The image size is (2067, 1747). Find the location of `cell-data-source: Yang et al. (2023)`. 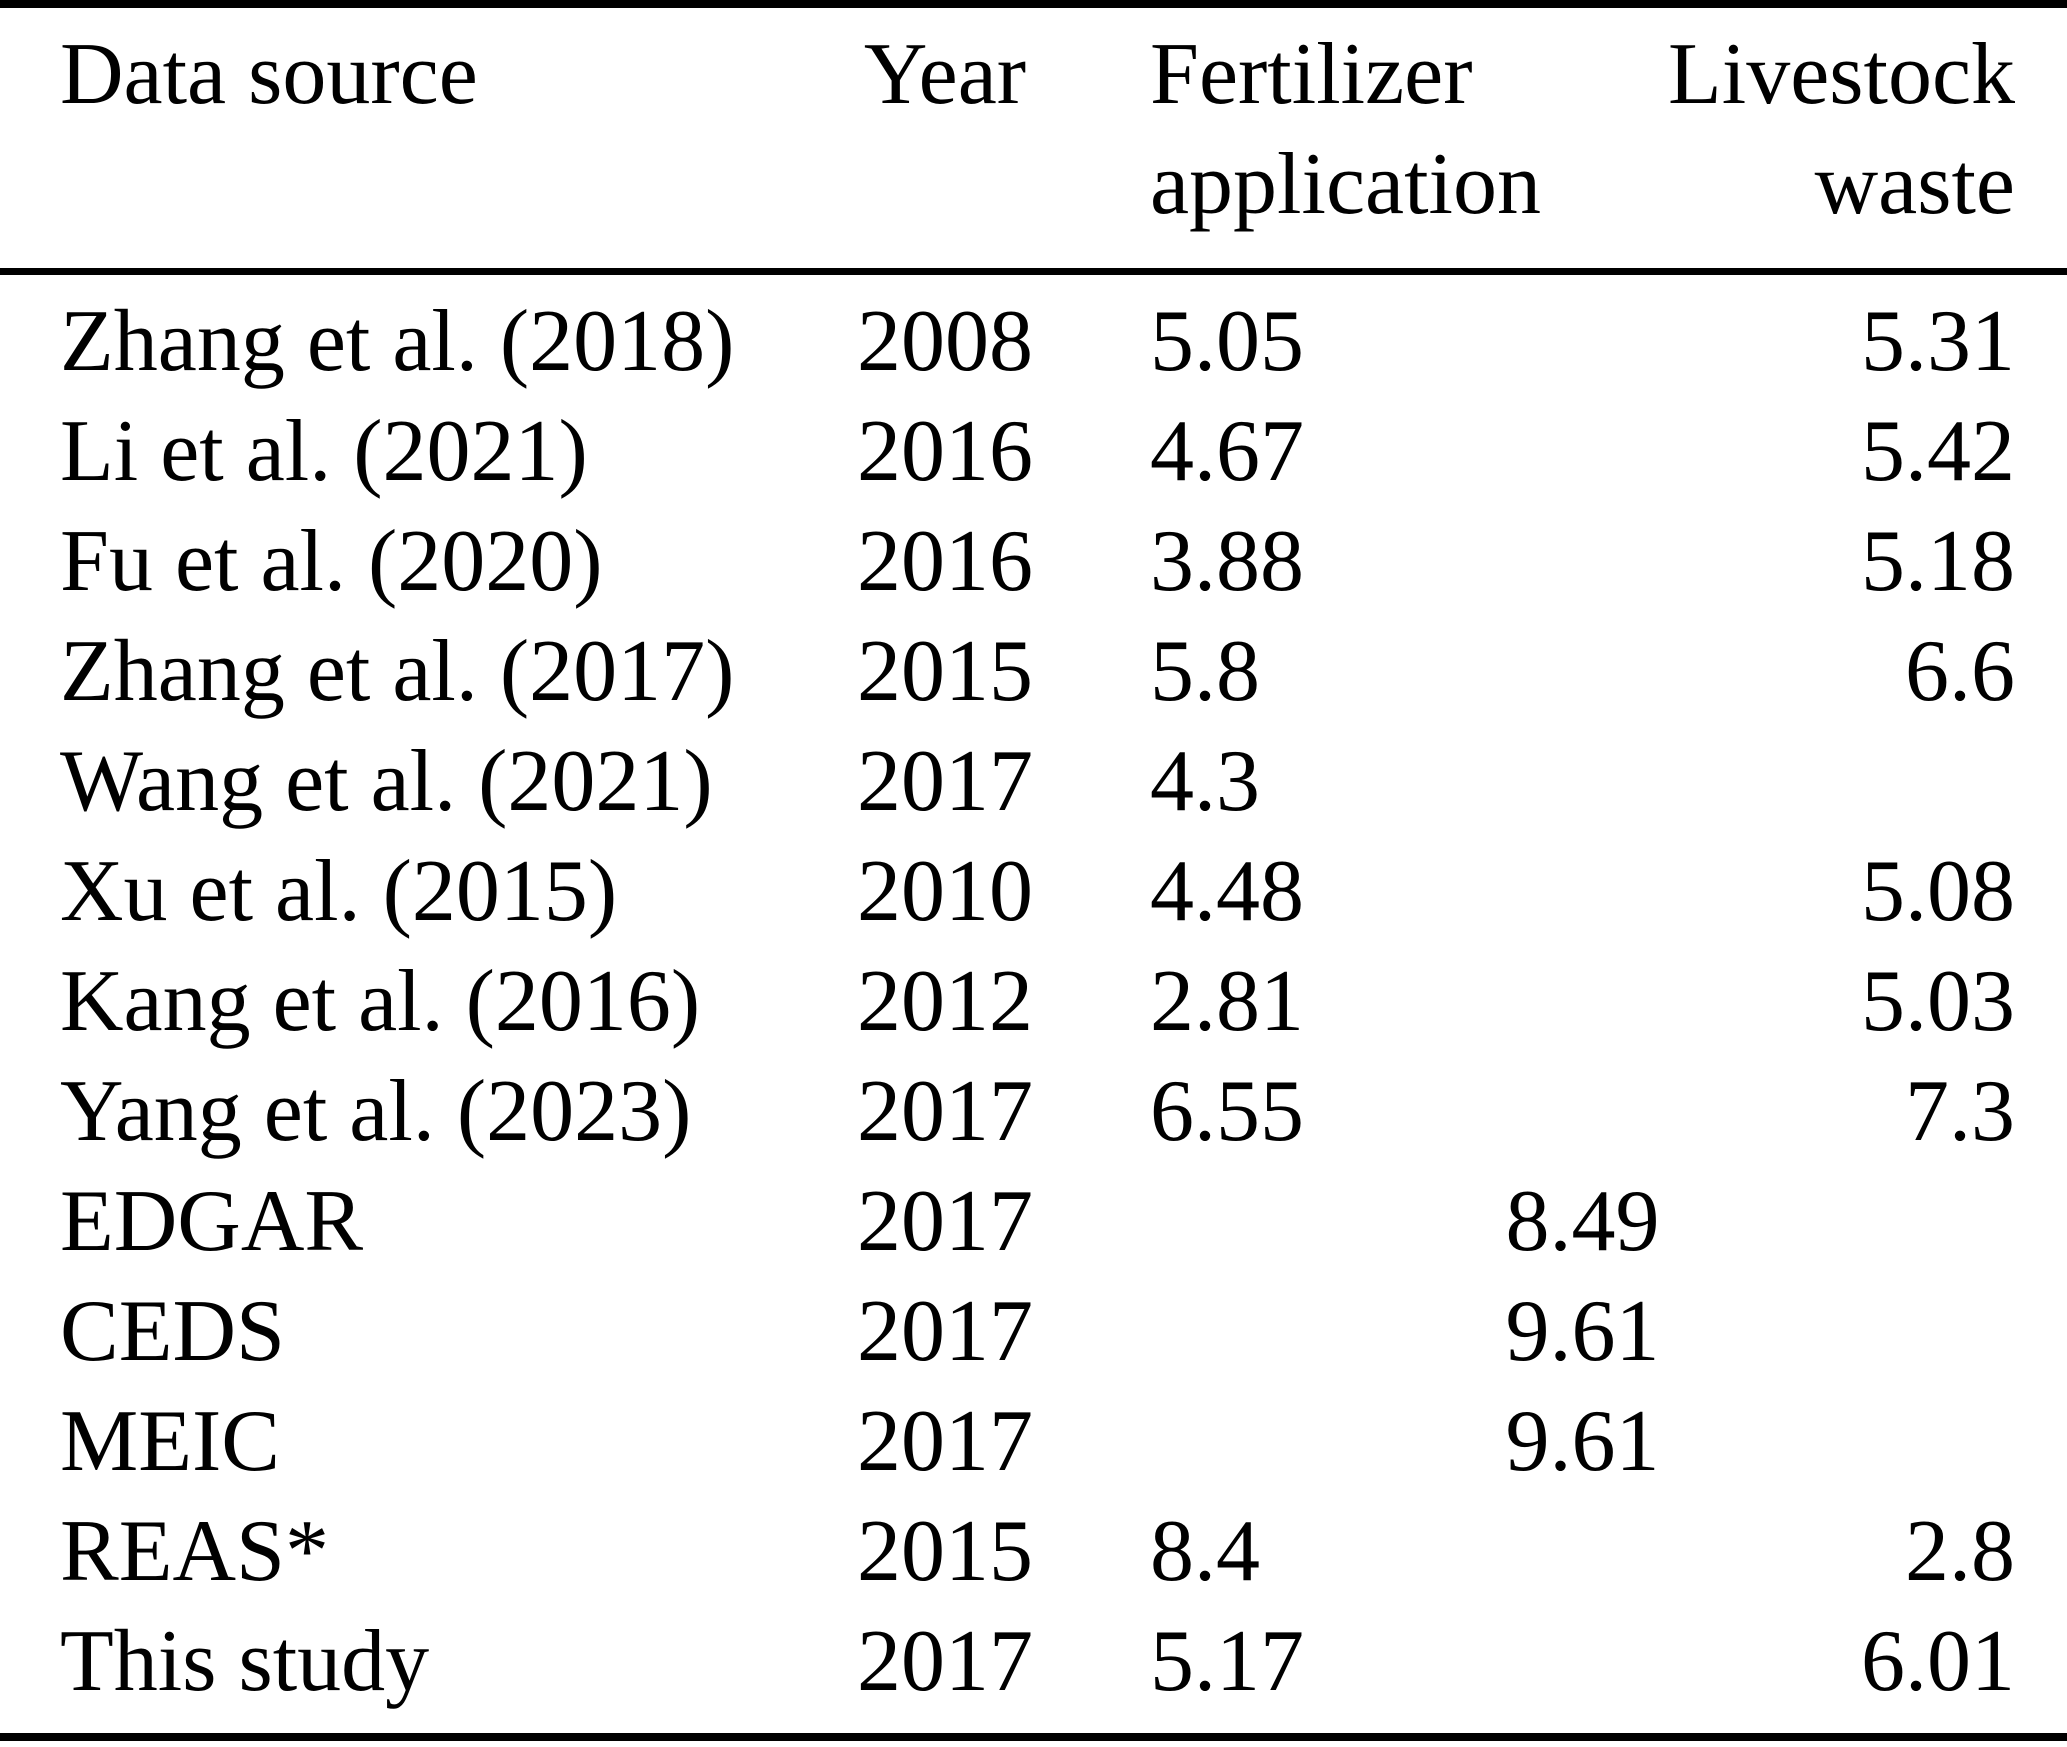

cell-data-source: Yang et al. (2023) is located at coordinates (376, 1111).